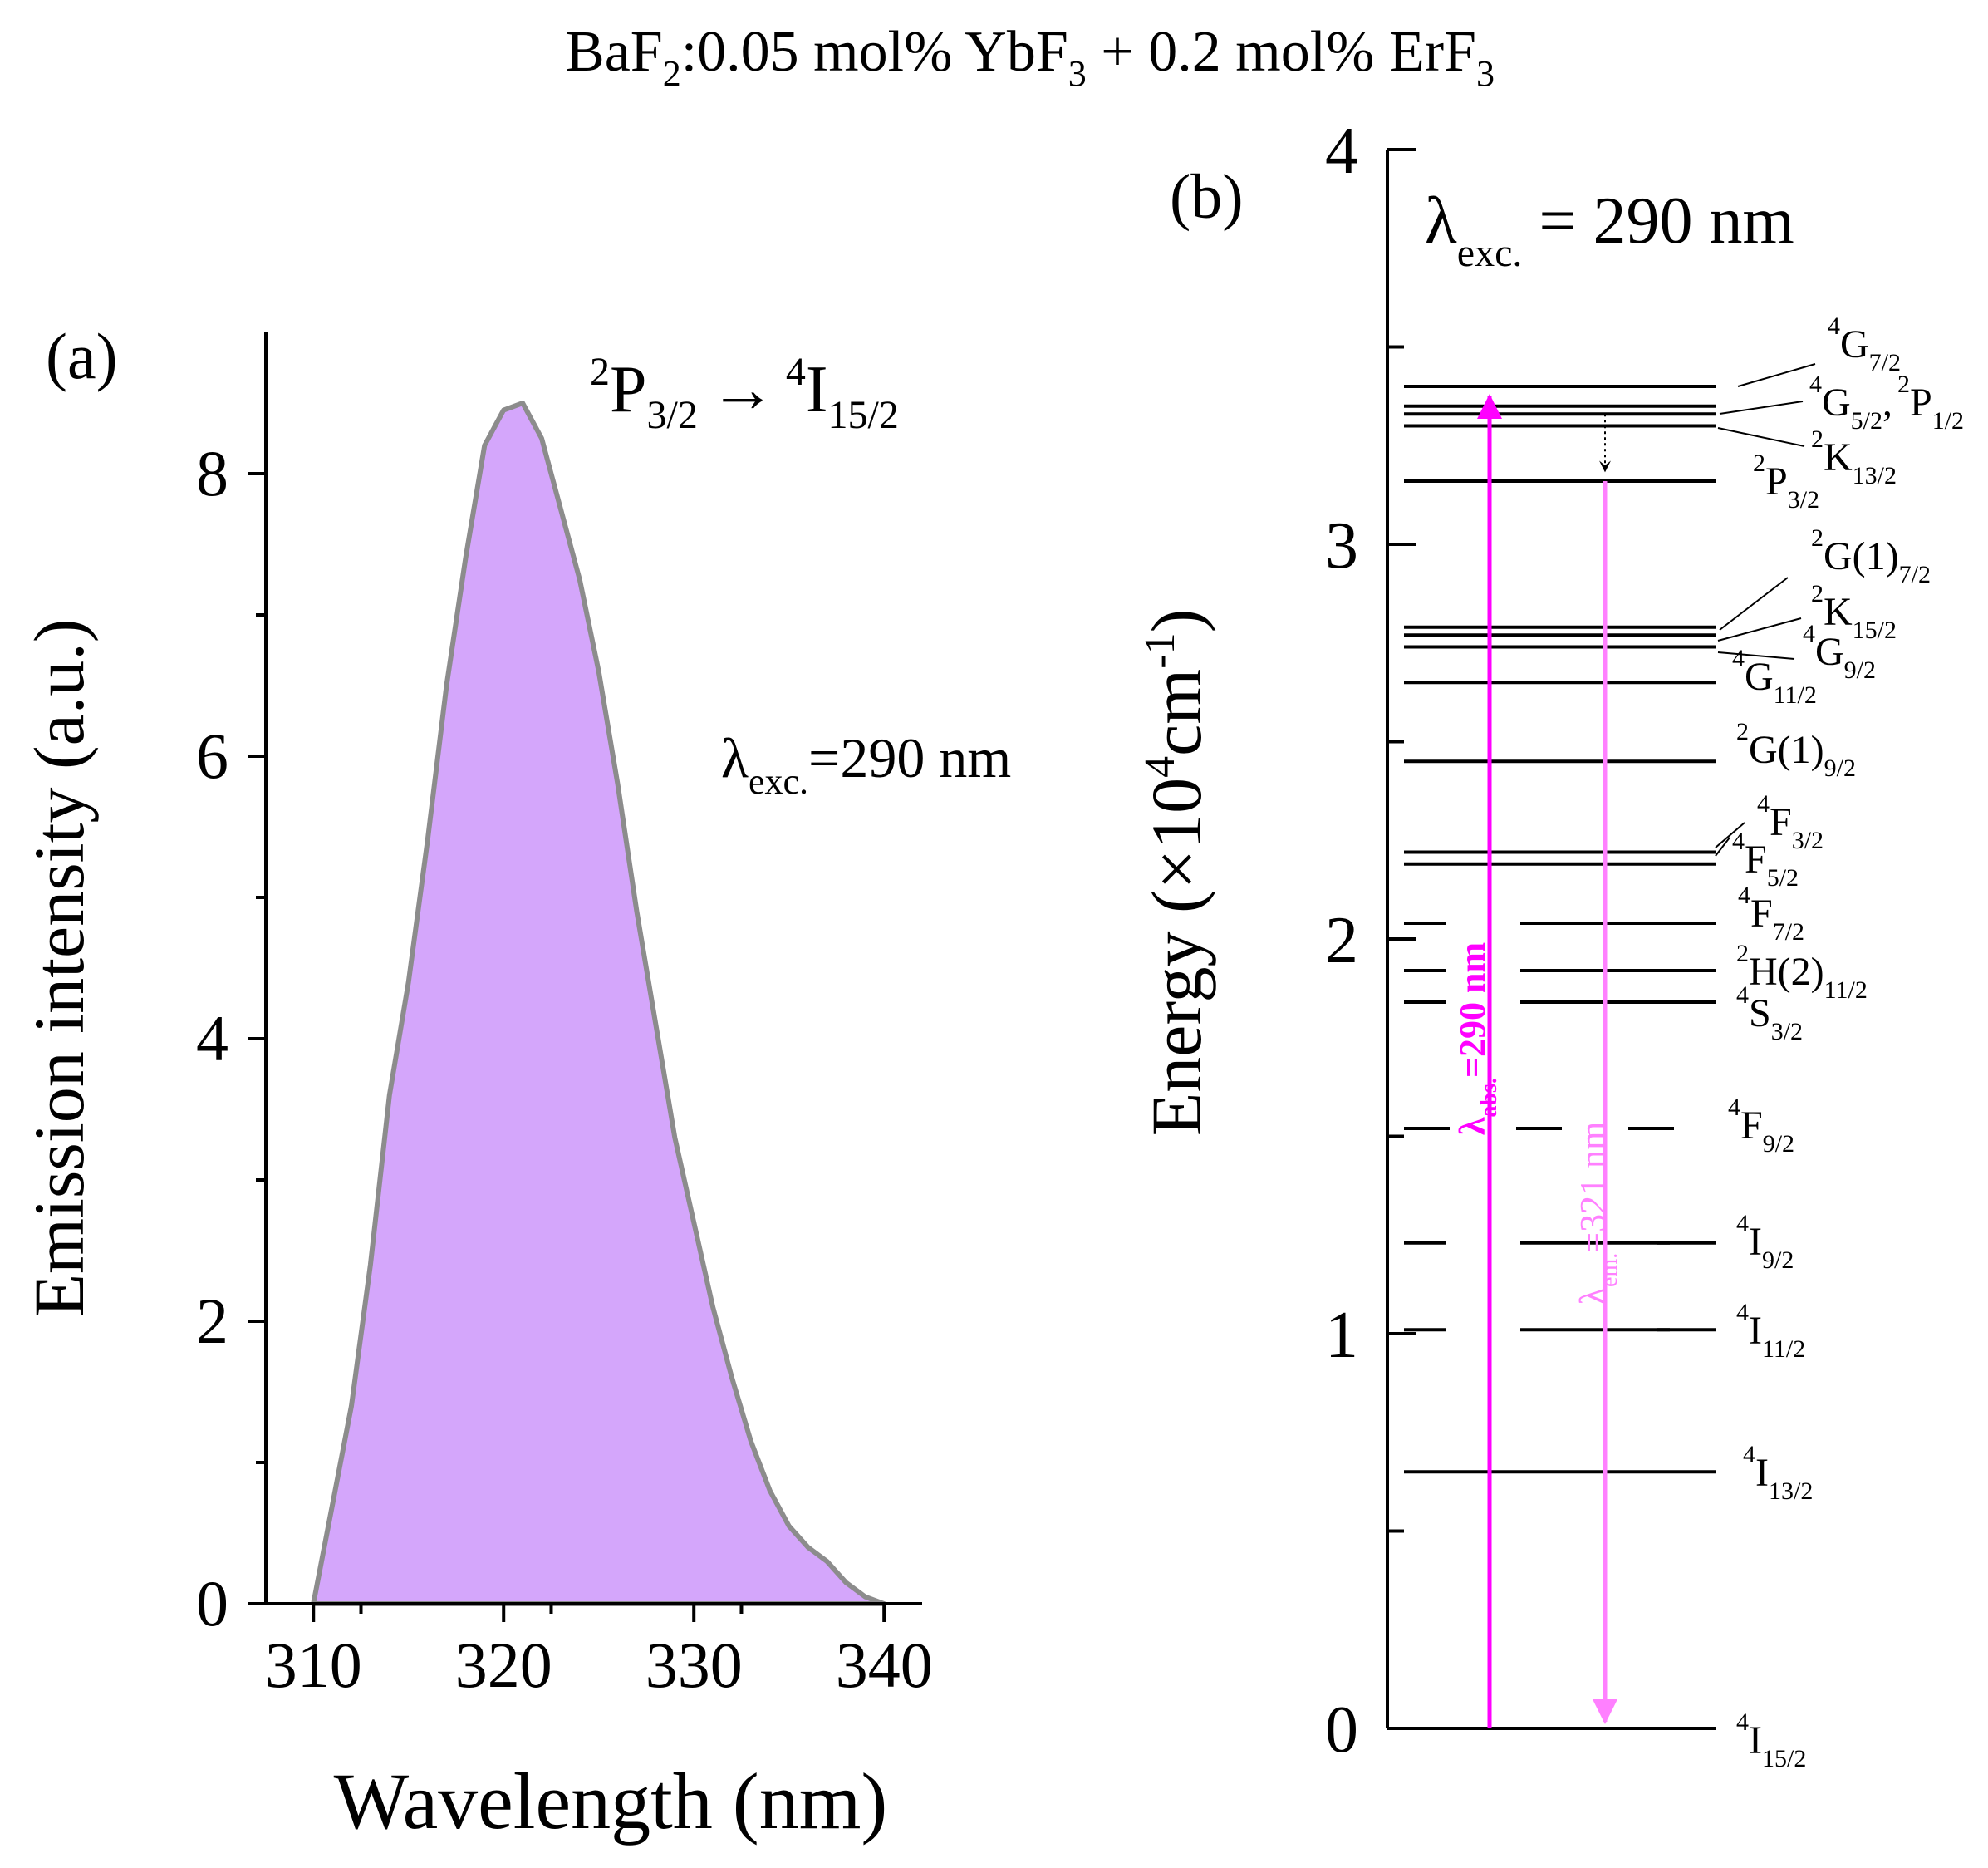  What do you see at coordinates (1854, 457) in the screenshot?
I see `level-label-2K13_2: 2K13/2` at bounding box center [1854, 457].